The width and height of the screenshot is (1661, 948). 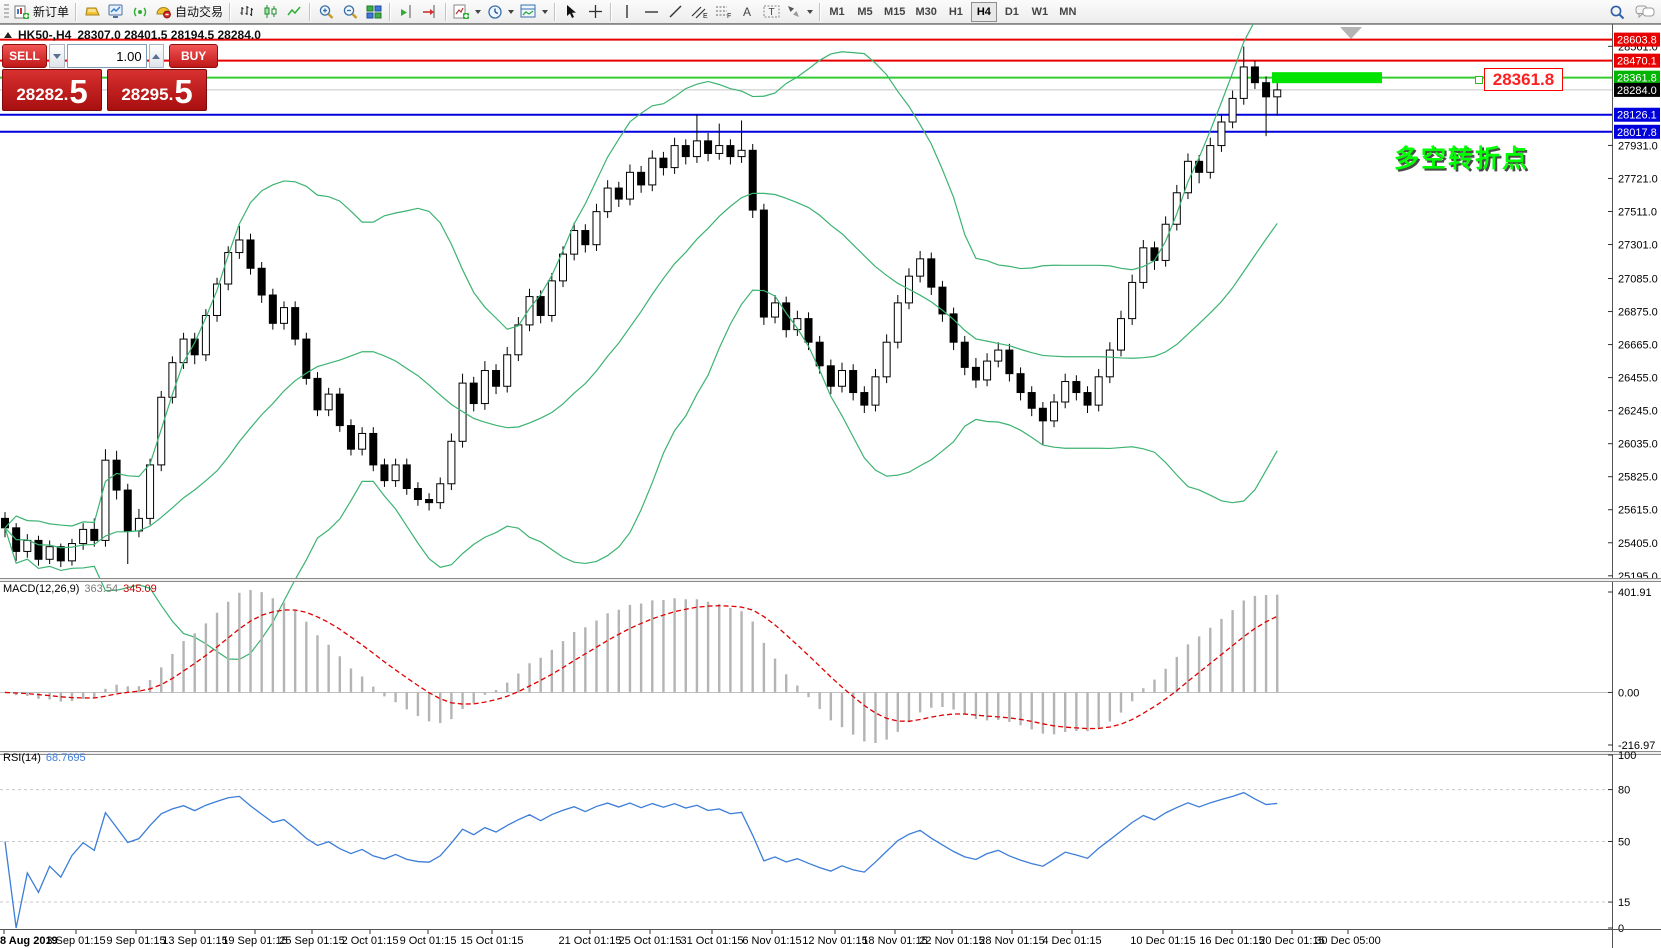 What do you see at coordinates (894, 12) in the screenshot?
I see `timeframe-m15: M15` at bounding box center [894, 12].